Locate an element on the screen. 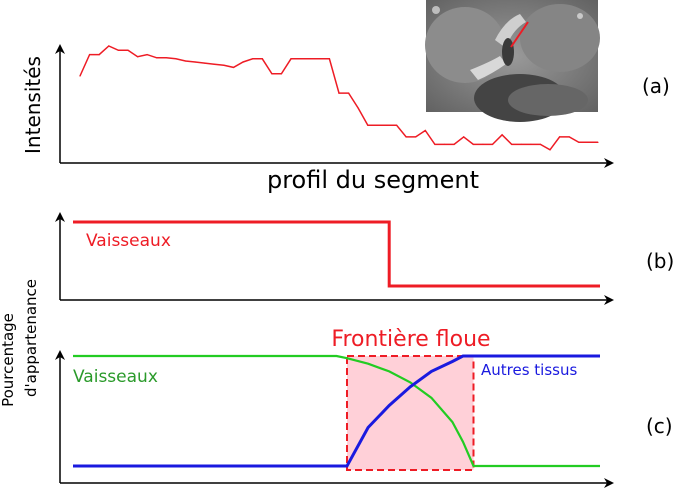 This screenshot has height=489, width=678. panel-a-ylabel: Intensités is located at coordinates (33, 105).